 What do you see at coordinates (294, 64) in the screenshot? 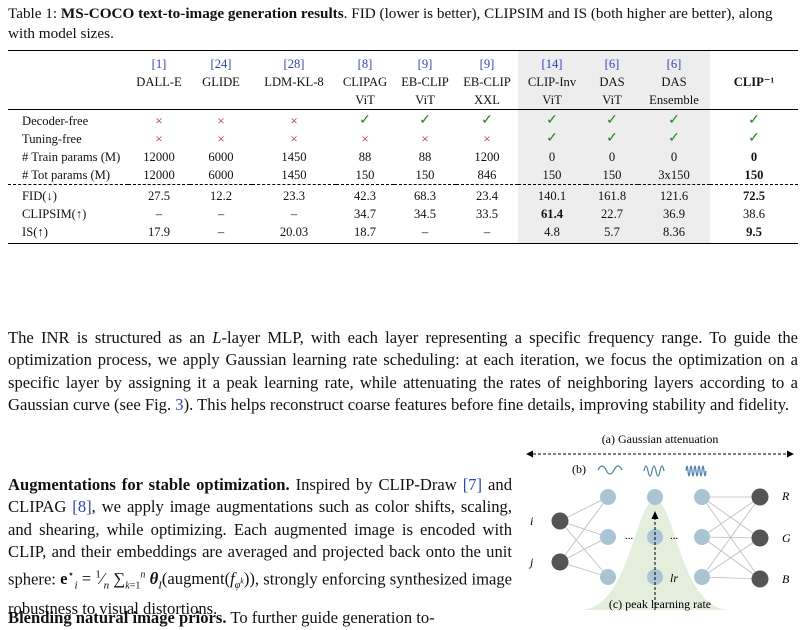
I see `column-ref: [28]` at bounding box center [294, 64].